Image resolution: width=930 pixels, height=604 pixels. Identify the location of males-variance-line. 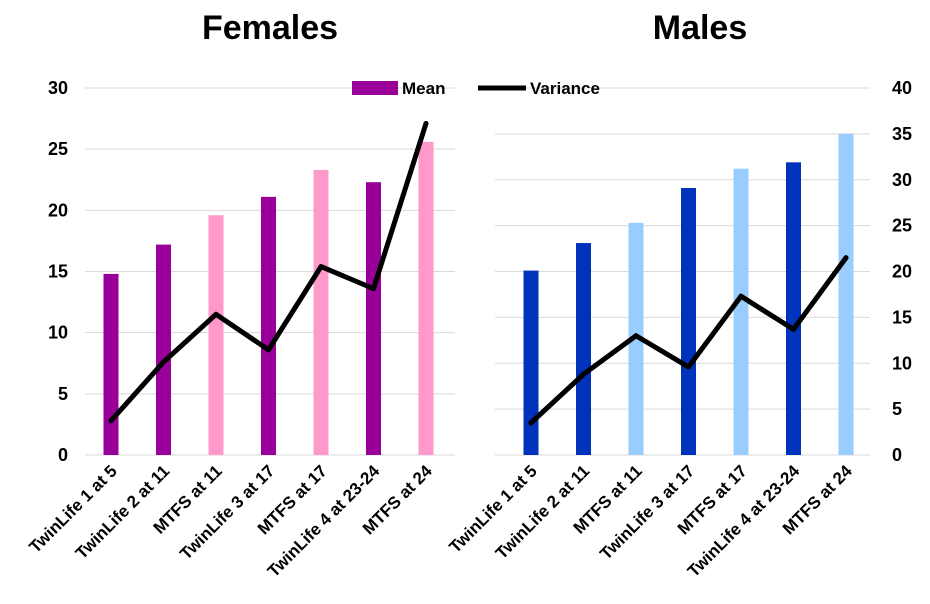
(688, 340).